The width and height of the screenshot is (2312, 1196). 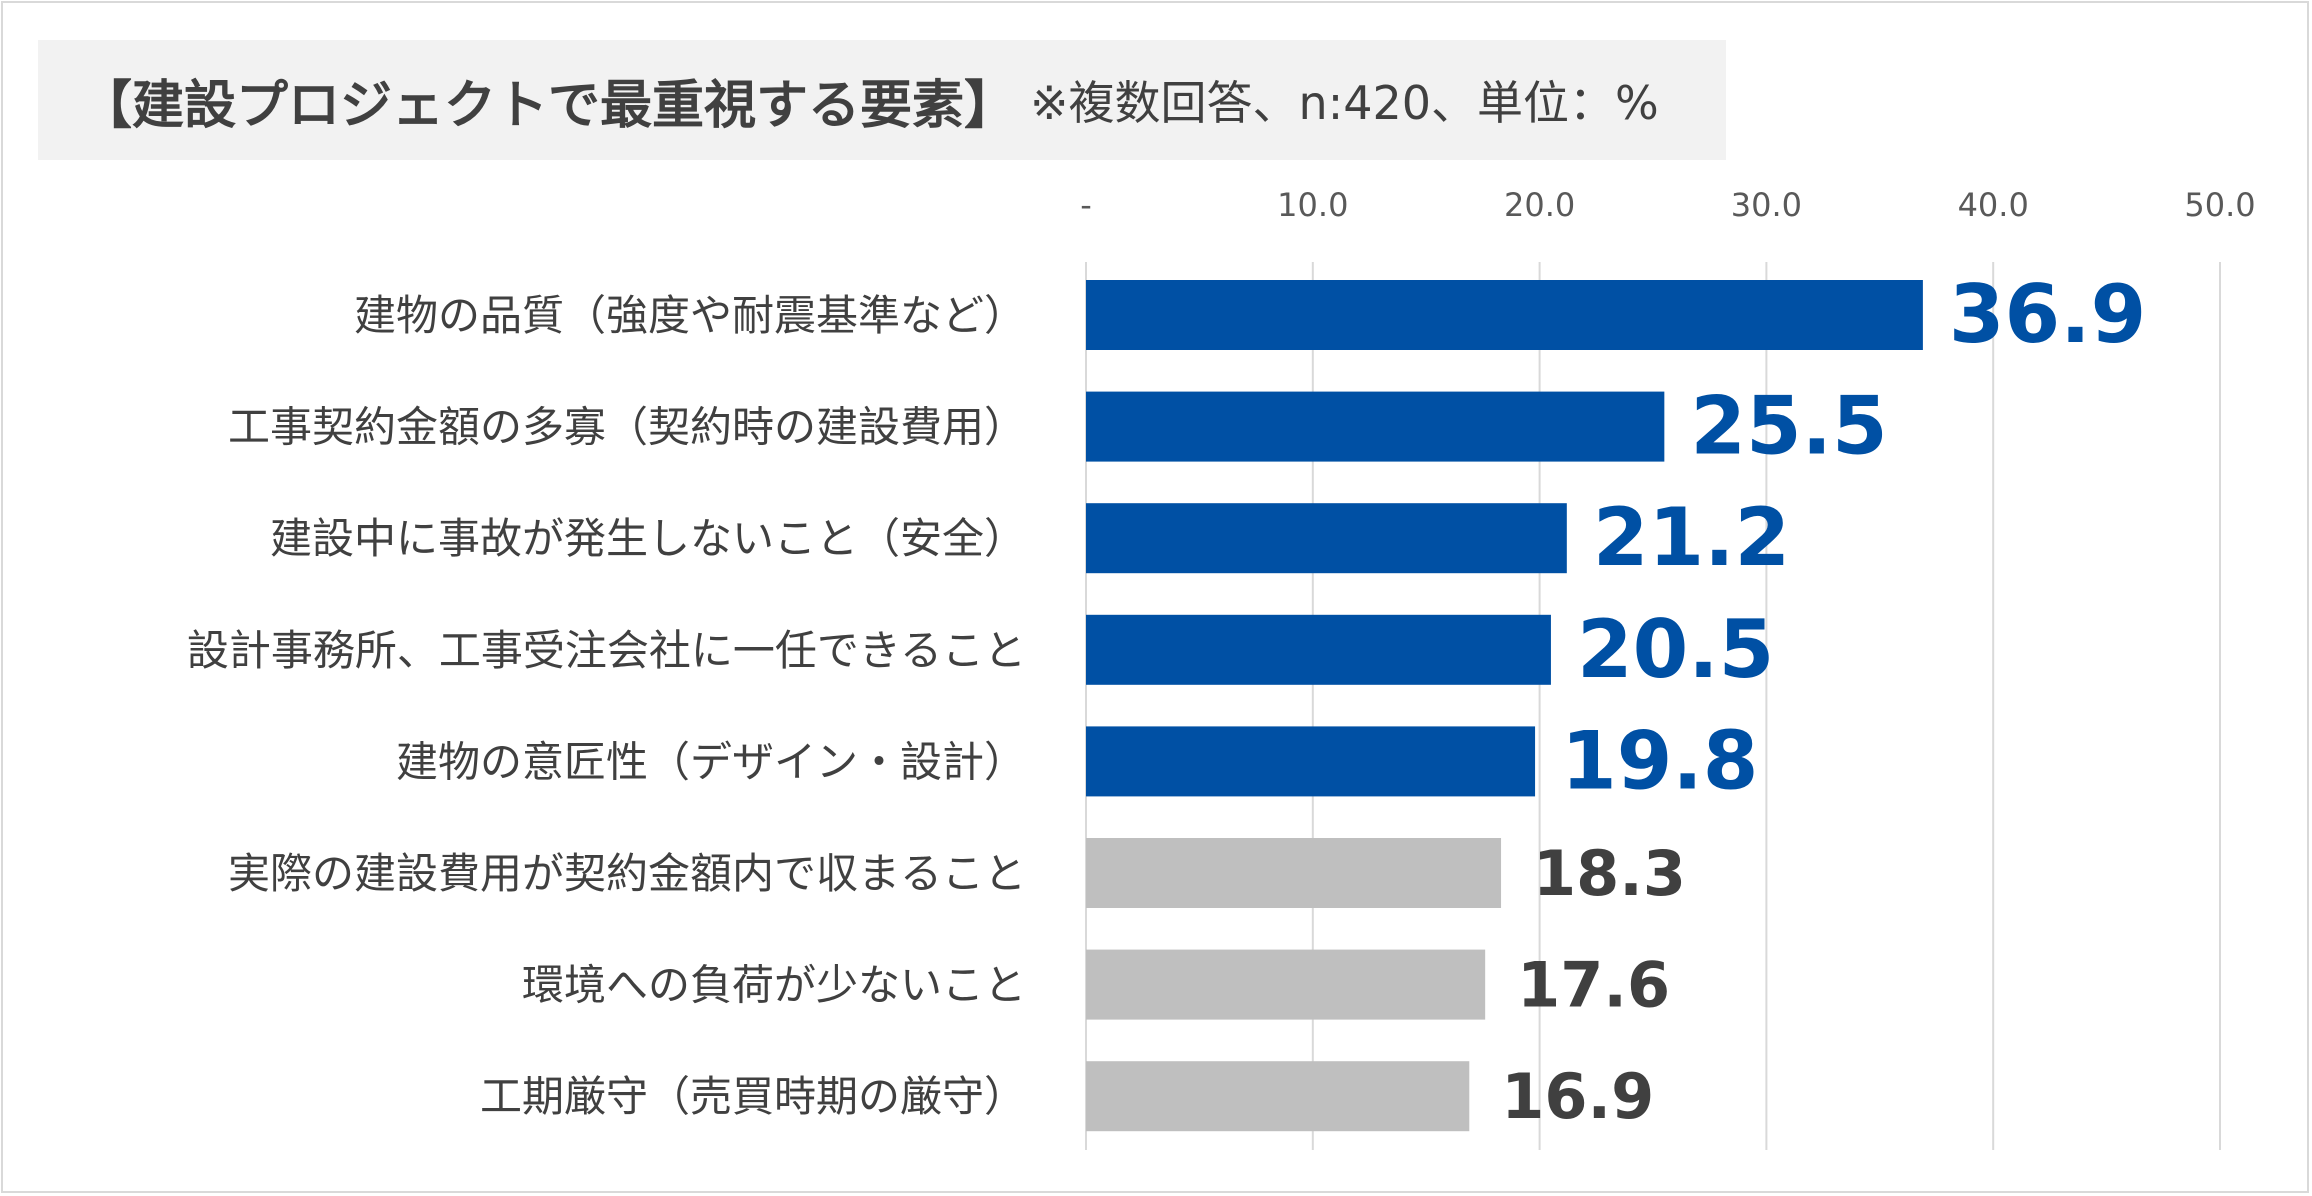 What do you see at coordinates (627, 427) in the screenshot?
I see `category-label-2: 工事契約金額の多寡（契約時の建設費用）` at bounding box center [627, 427].